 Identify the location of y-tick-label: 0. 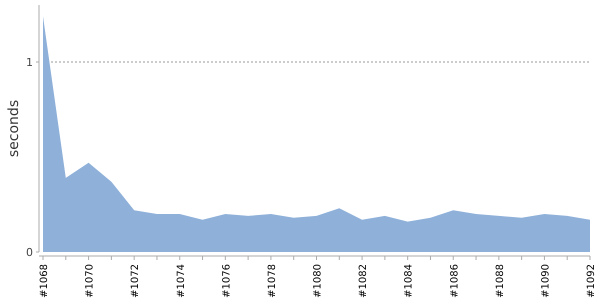
(29, 252).